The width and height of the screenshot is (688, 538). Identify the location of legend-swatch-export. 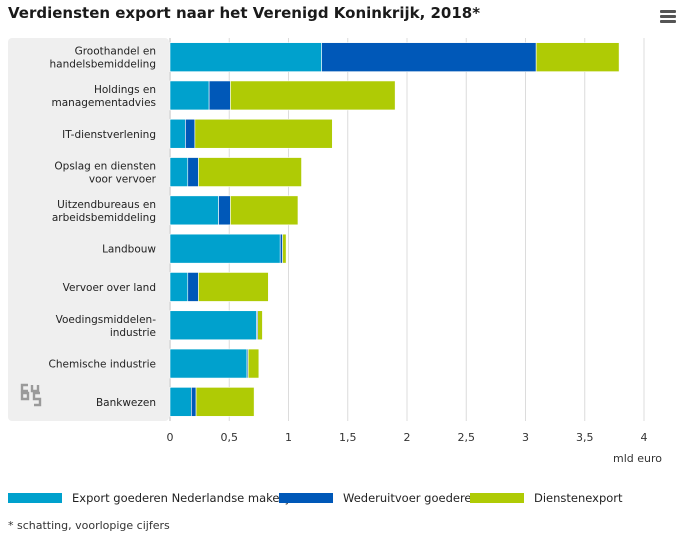
(35, 498).